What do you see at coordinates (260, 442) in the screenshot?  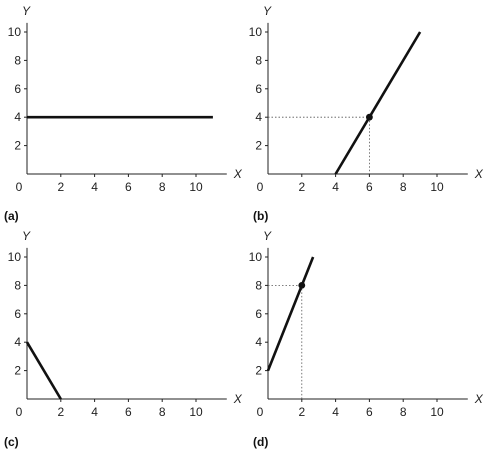 I see `panel-label: (d)` at bounding box center [260, 442].